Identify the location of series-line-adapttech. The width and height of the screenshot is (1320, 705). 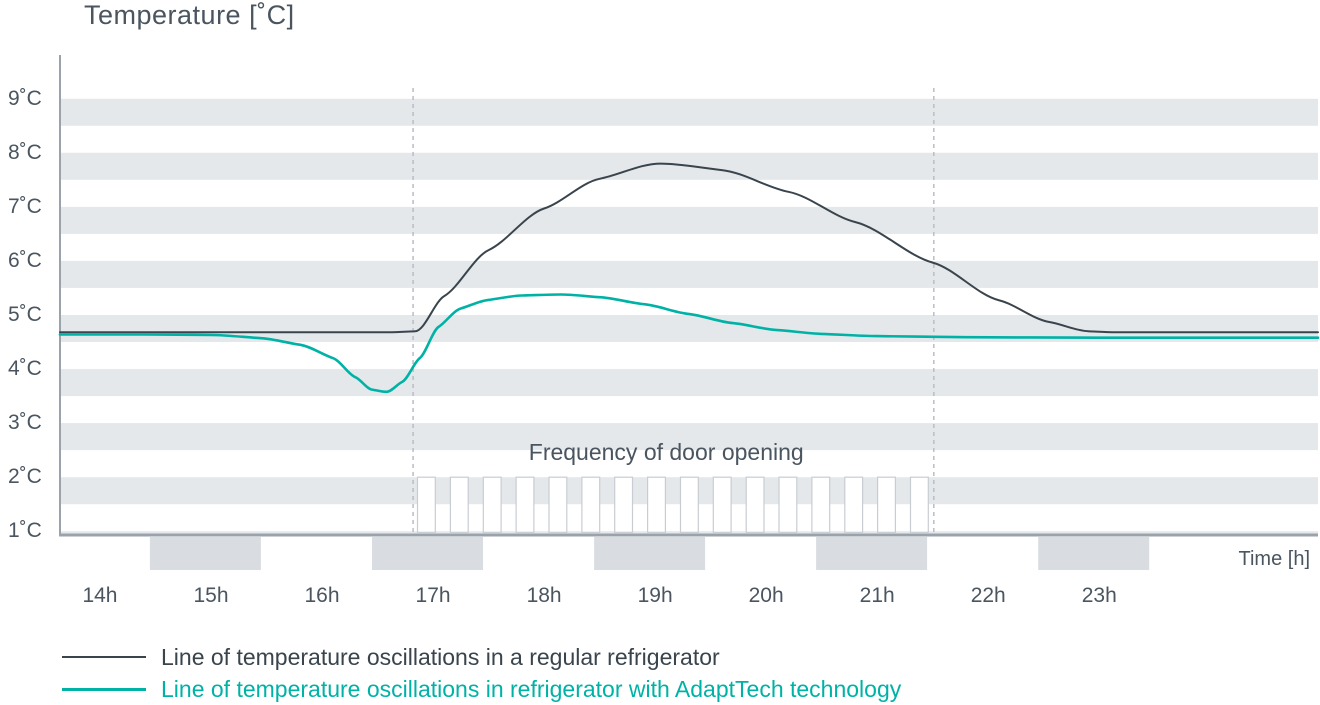
(689, 343).